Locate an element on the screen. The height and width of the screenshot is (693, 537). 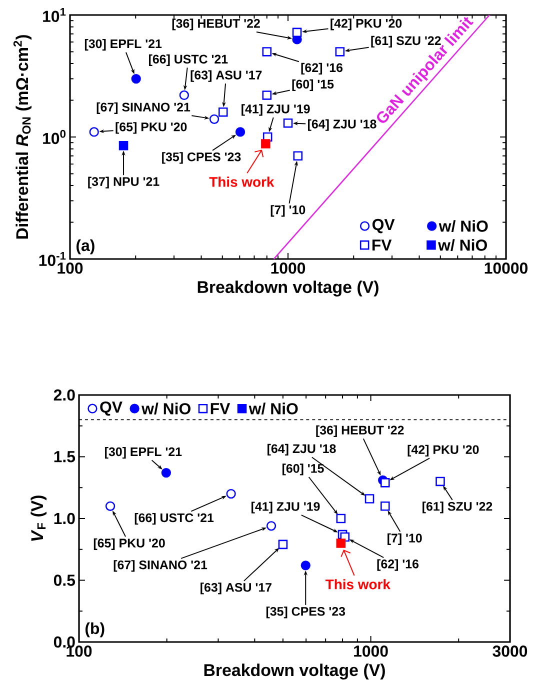
y-tick-label: 1.5 is located at coordinates (65, 456).